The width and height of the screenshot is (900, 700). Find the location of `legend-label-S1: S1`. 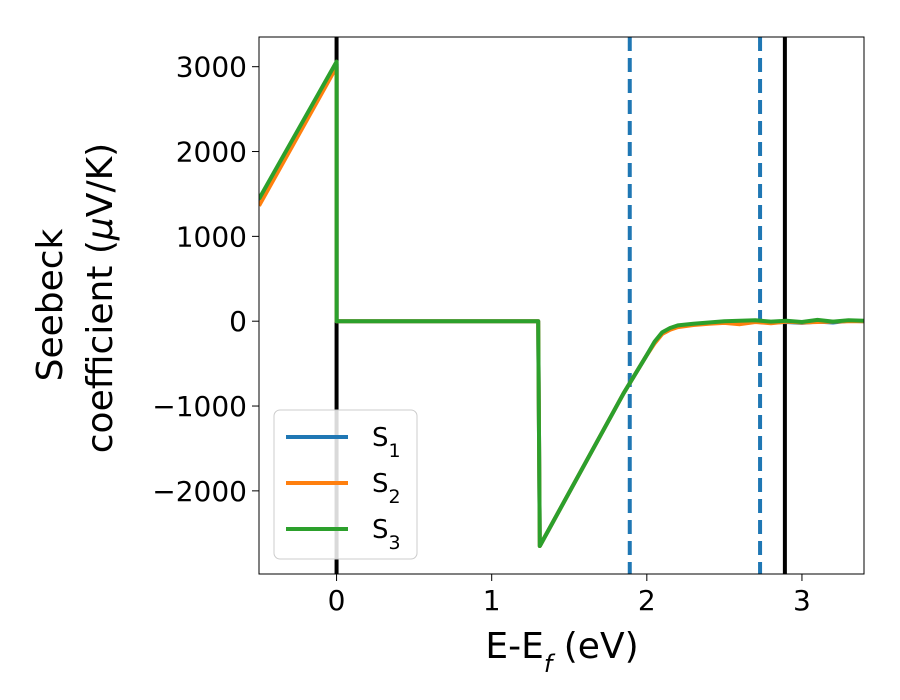

legend-label-S1: S1 is located at coordinates (386, 442).